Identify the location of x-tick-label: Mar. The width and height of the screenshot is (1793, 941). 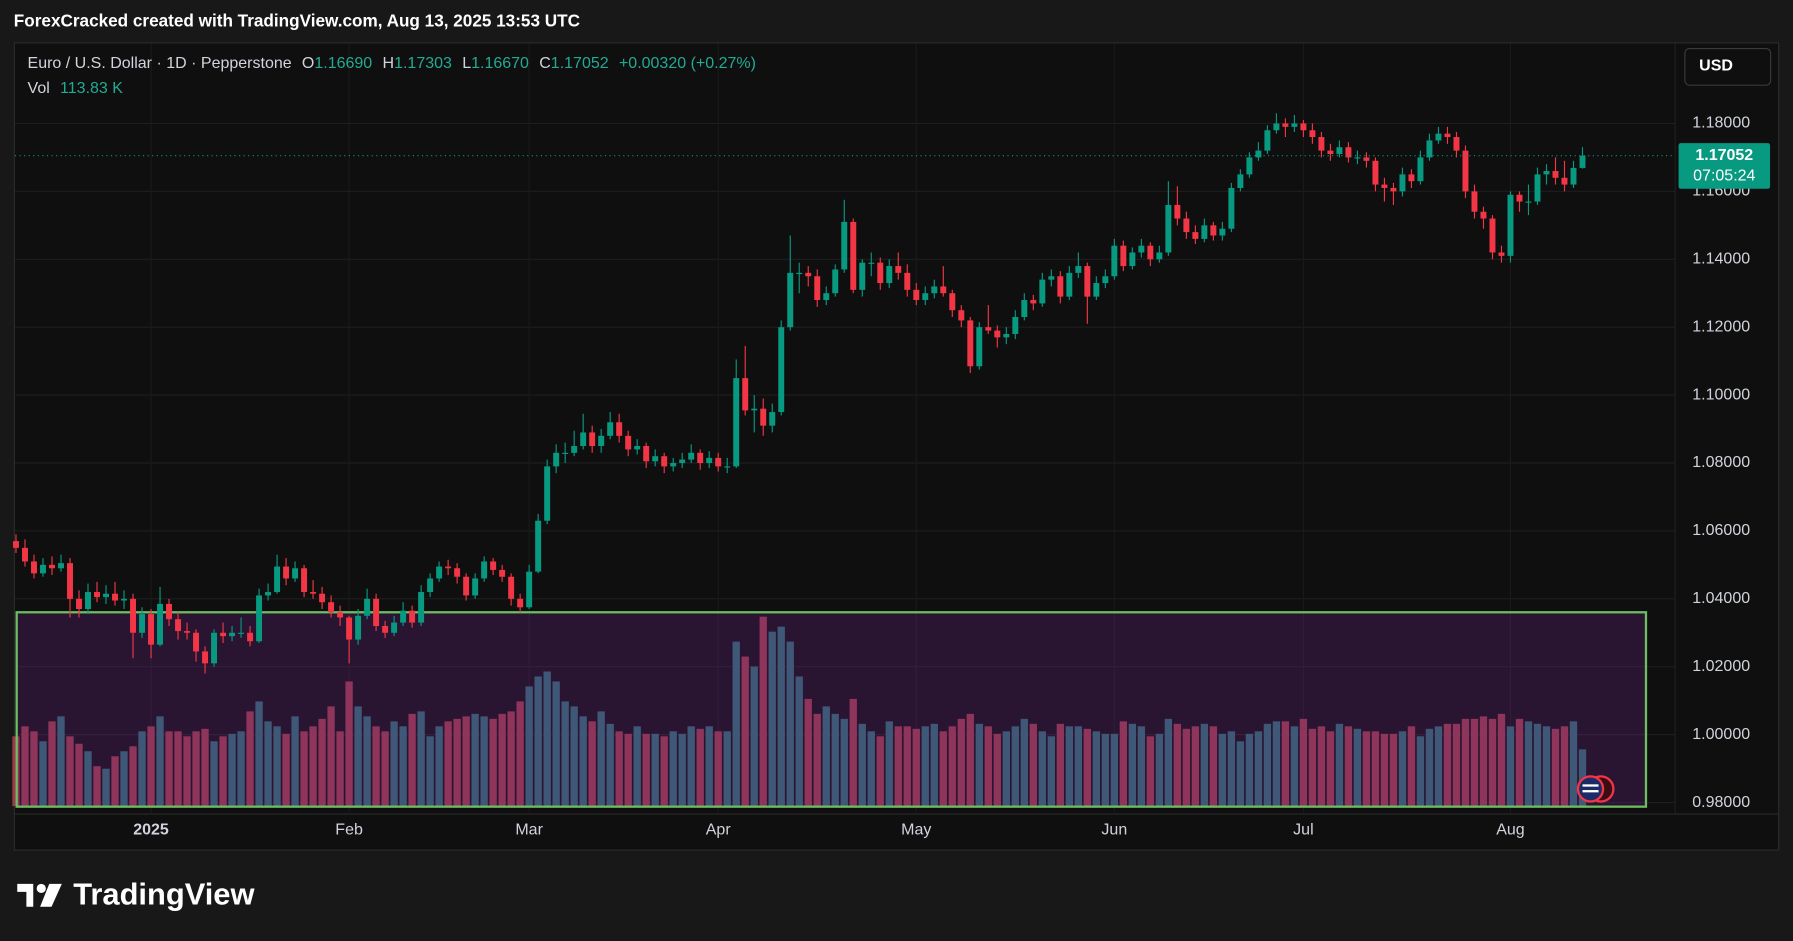
(529, 829).